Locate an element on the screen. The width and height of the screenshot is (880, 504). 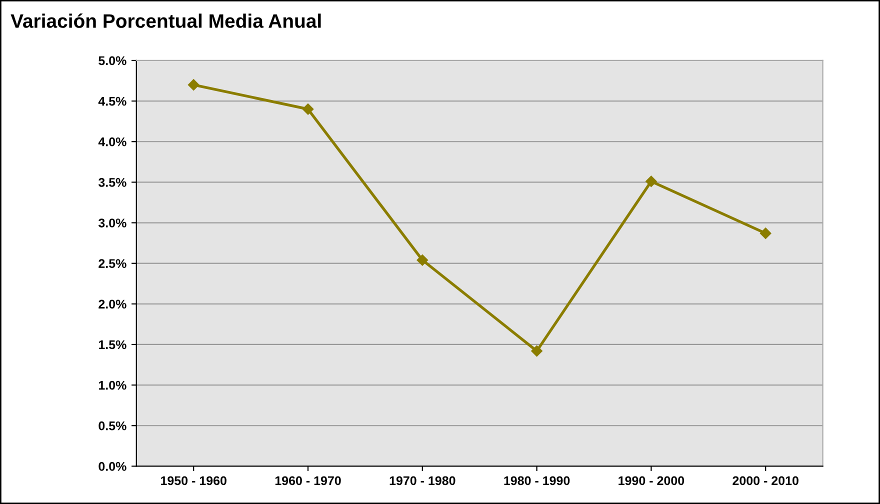
chart-title: Variación Porcentual Media Anual is located at coordinates (165, 20).